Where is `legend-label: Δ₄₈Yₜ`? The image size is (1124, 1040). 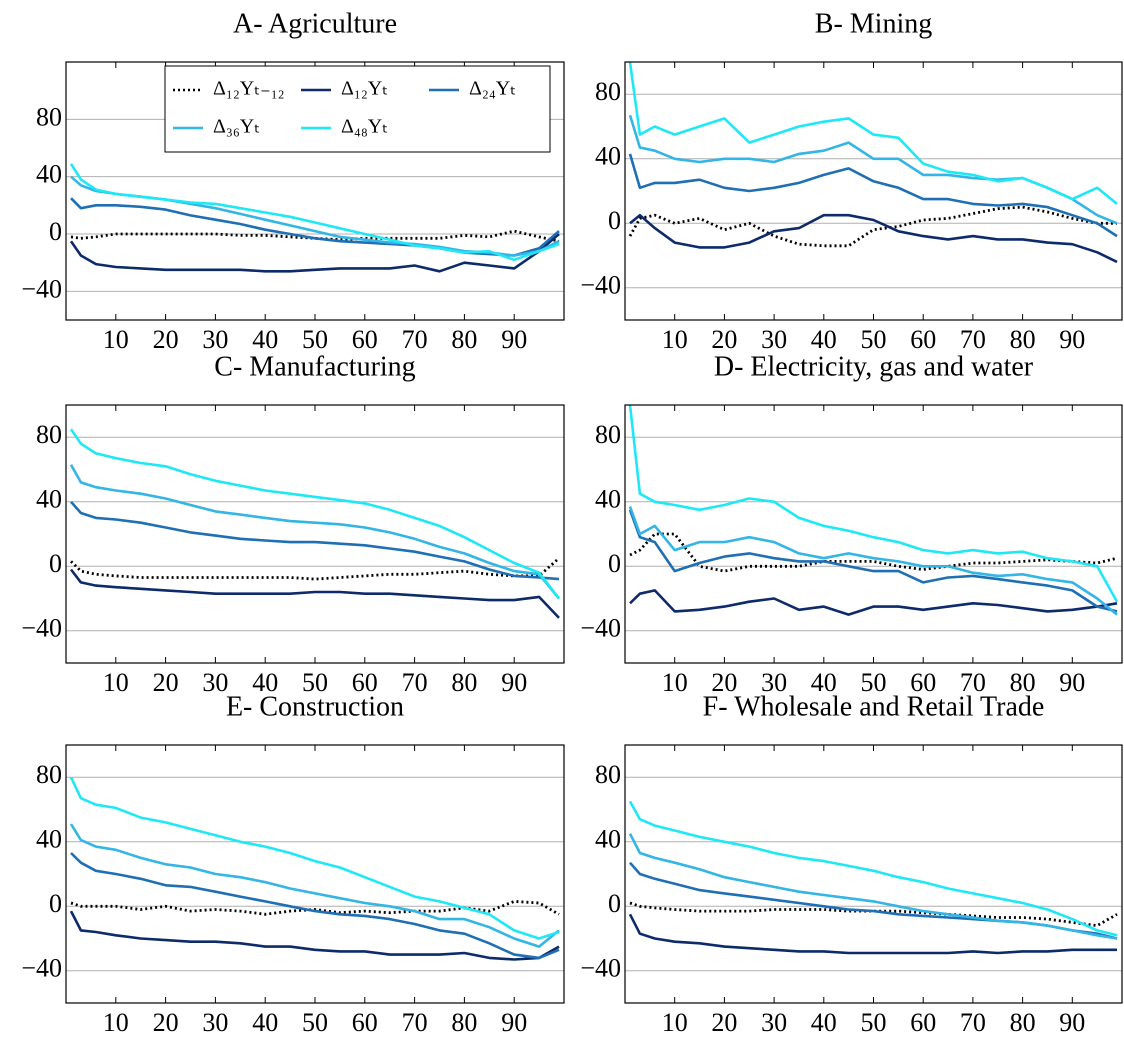 legend-label: Δ₄₈Yₜ is located at coordinates (364, 127).